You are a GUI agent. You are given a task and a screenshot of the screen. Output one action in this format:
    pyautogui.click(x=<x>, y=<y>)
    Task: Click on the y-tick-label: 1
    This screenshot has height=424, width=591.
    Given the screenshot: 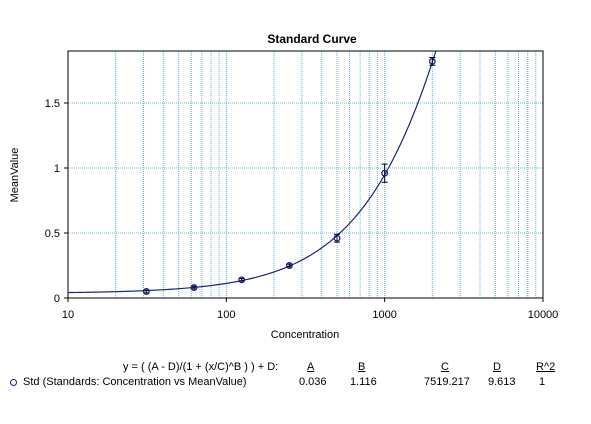 What is the action you would take?
    pyautogui.click(x=57, y=169)
    